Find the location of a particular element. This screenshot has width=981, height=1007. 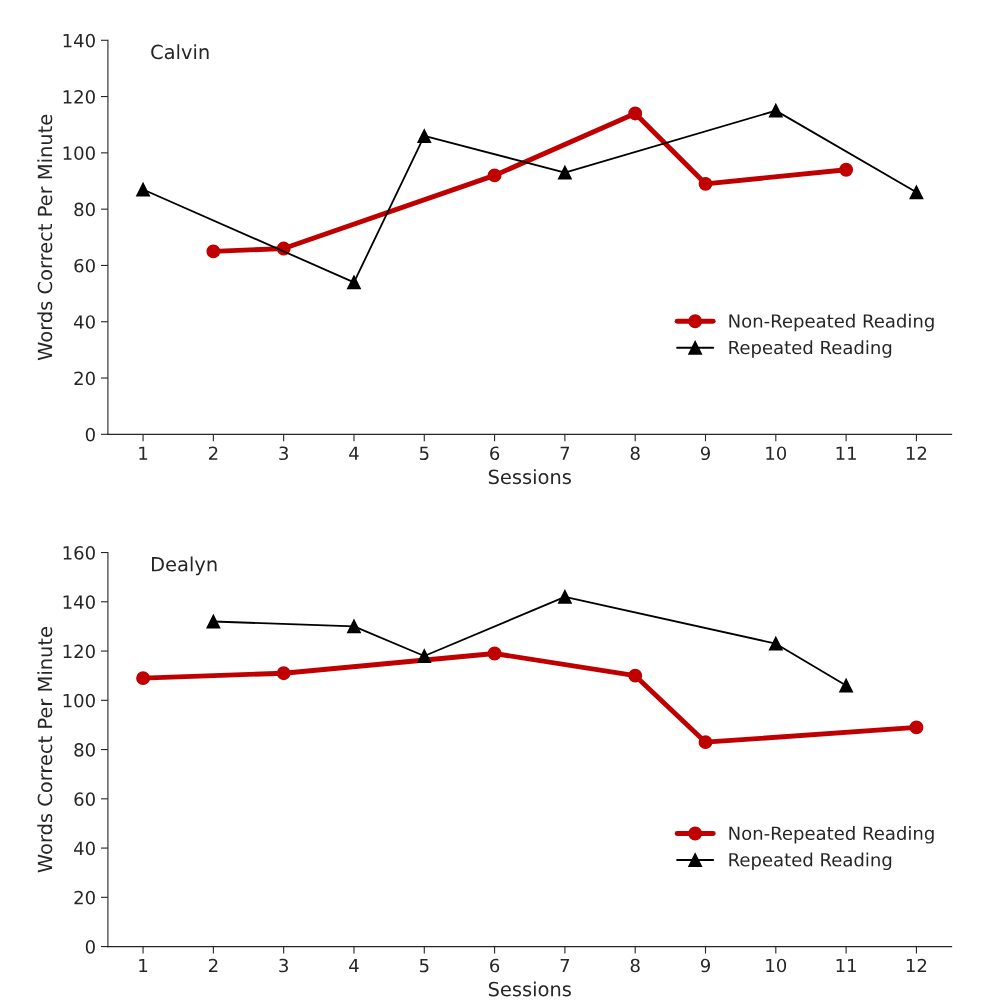

y-tick-label: 160 is located at coordinates (79, 553).